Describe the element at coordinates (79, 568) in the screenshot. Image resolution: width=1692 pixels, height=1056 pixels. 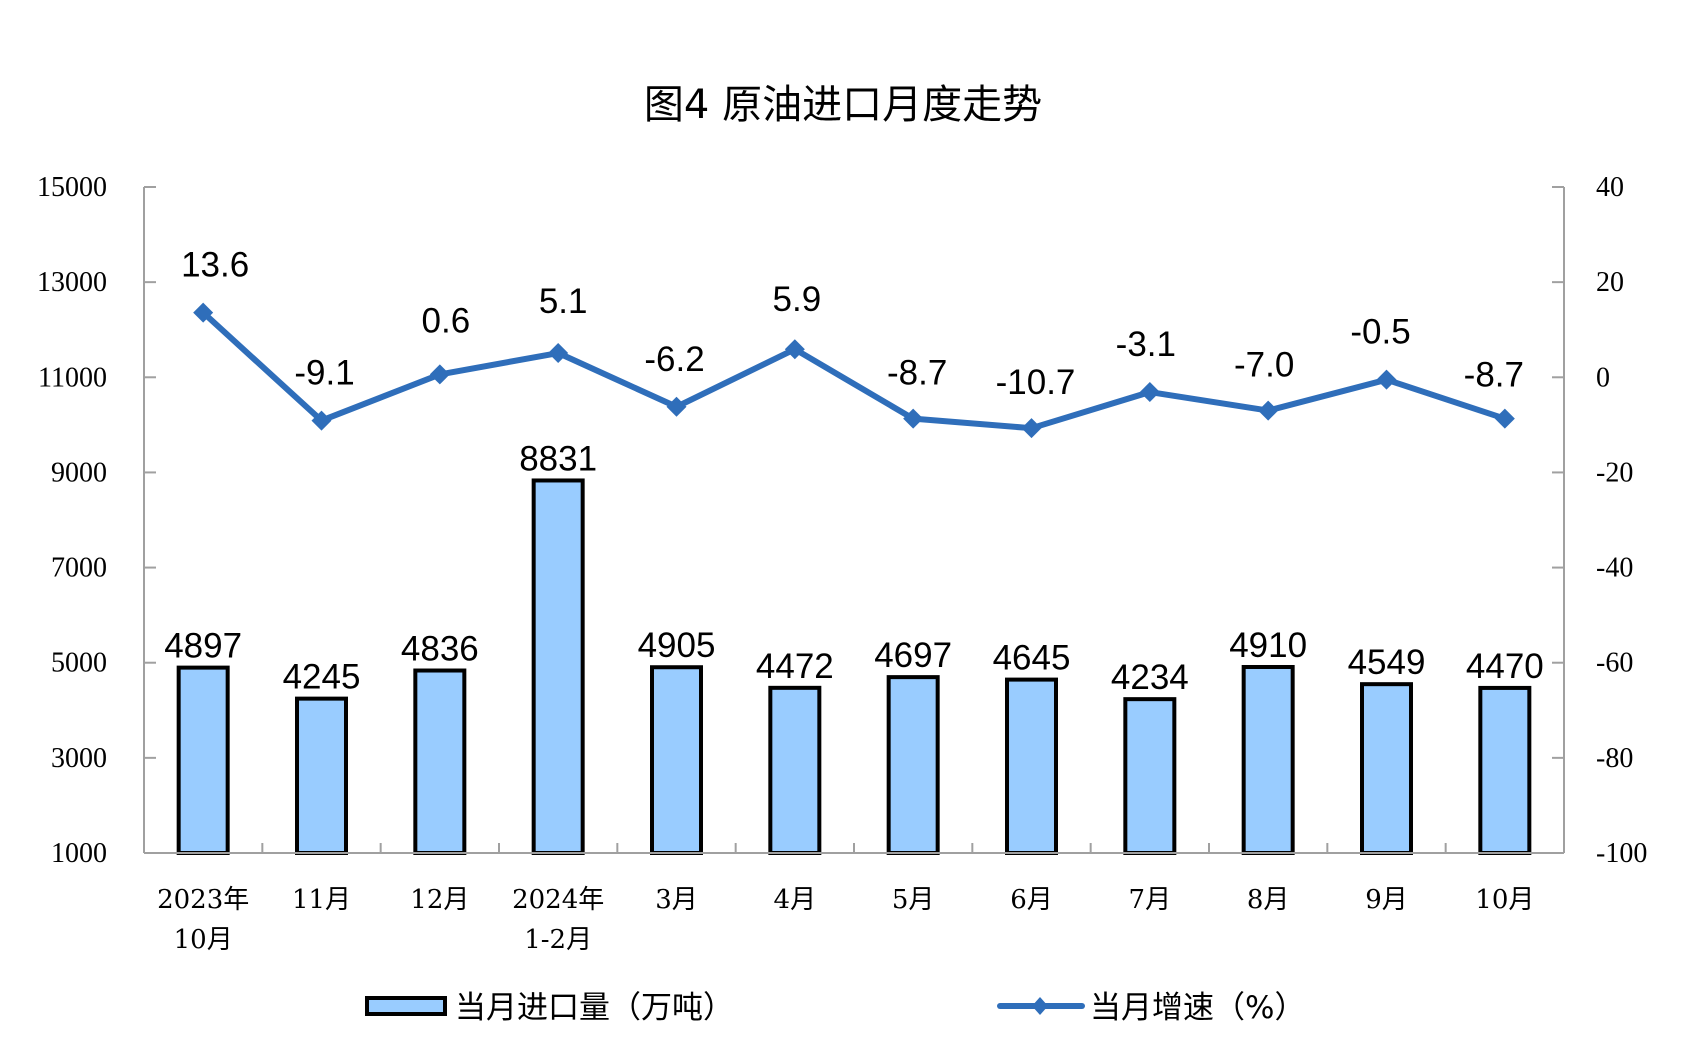
I see `left-tick-label: 7000` at that location.